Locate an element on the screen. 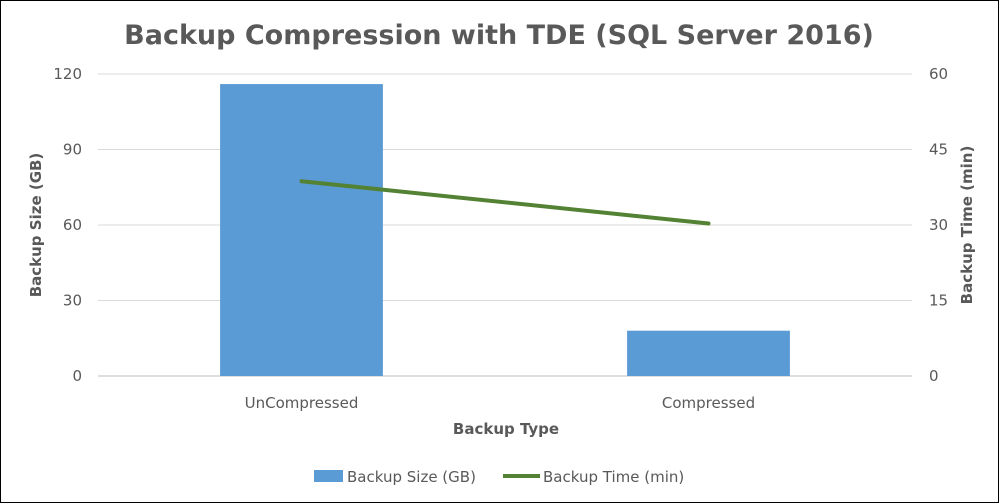  y-tick-label: 90 is located at coordinates (72, 150).